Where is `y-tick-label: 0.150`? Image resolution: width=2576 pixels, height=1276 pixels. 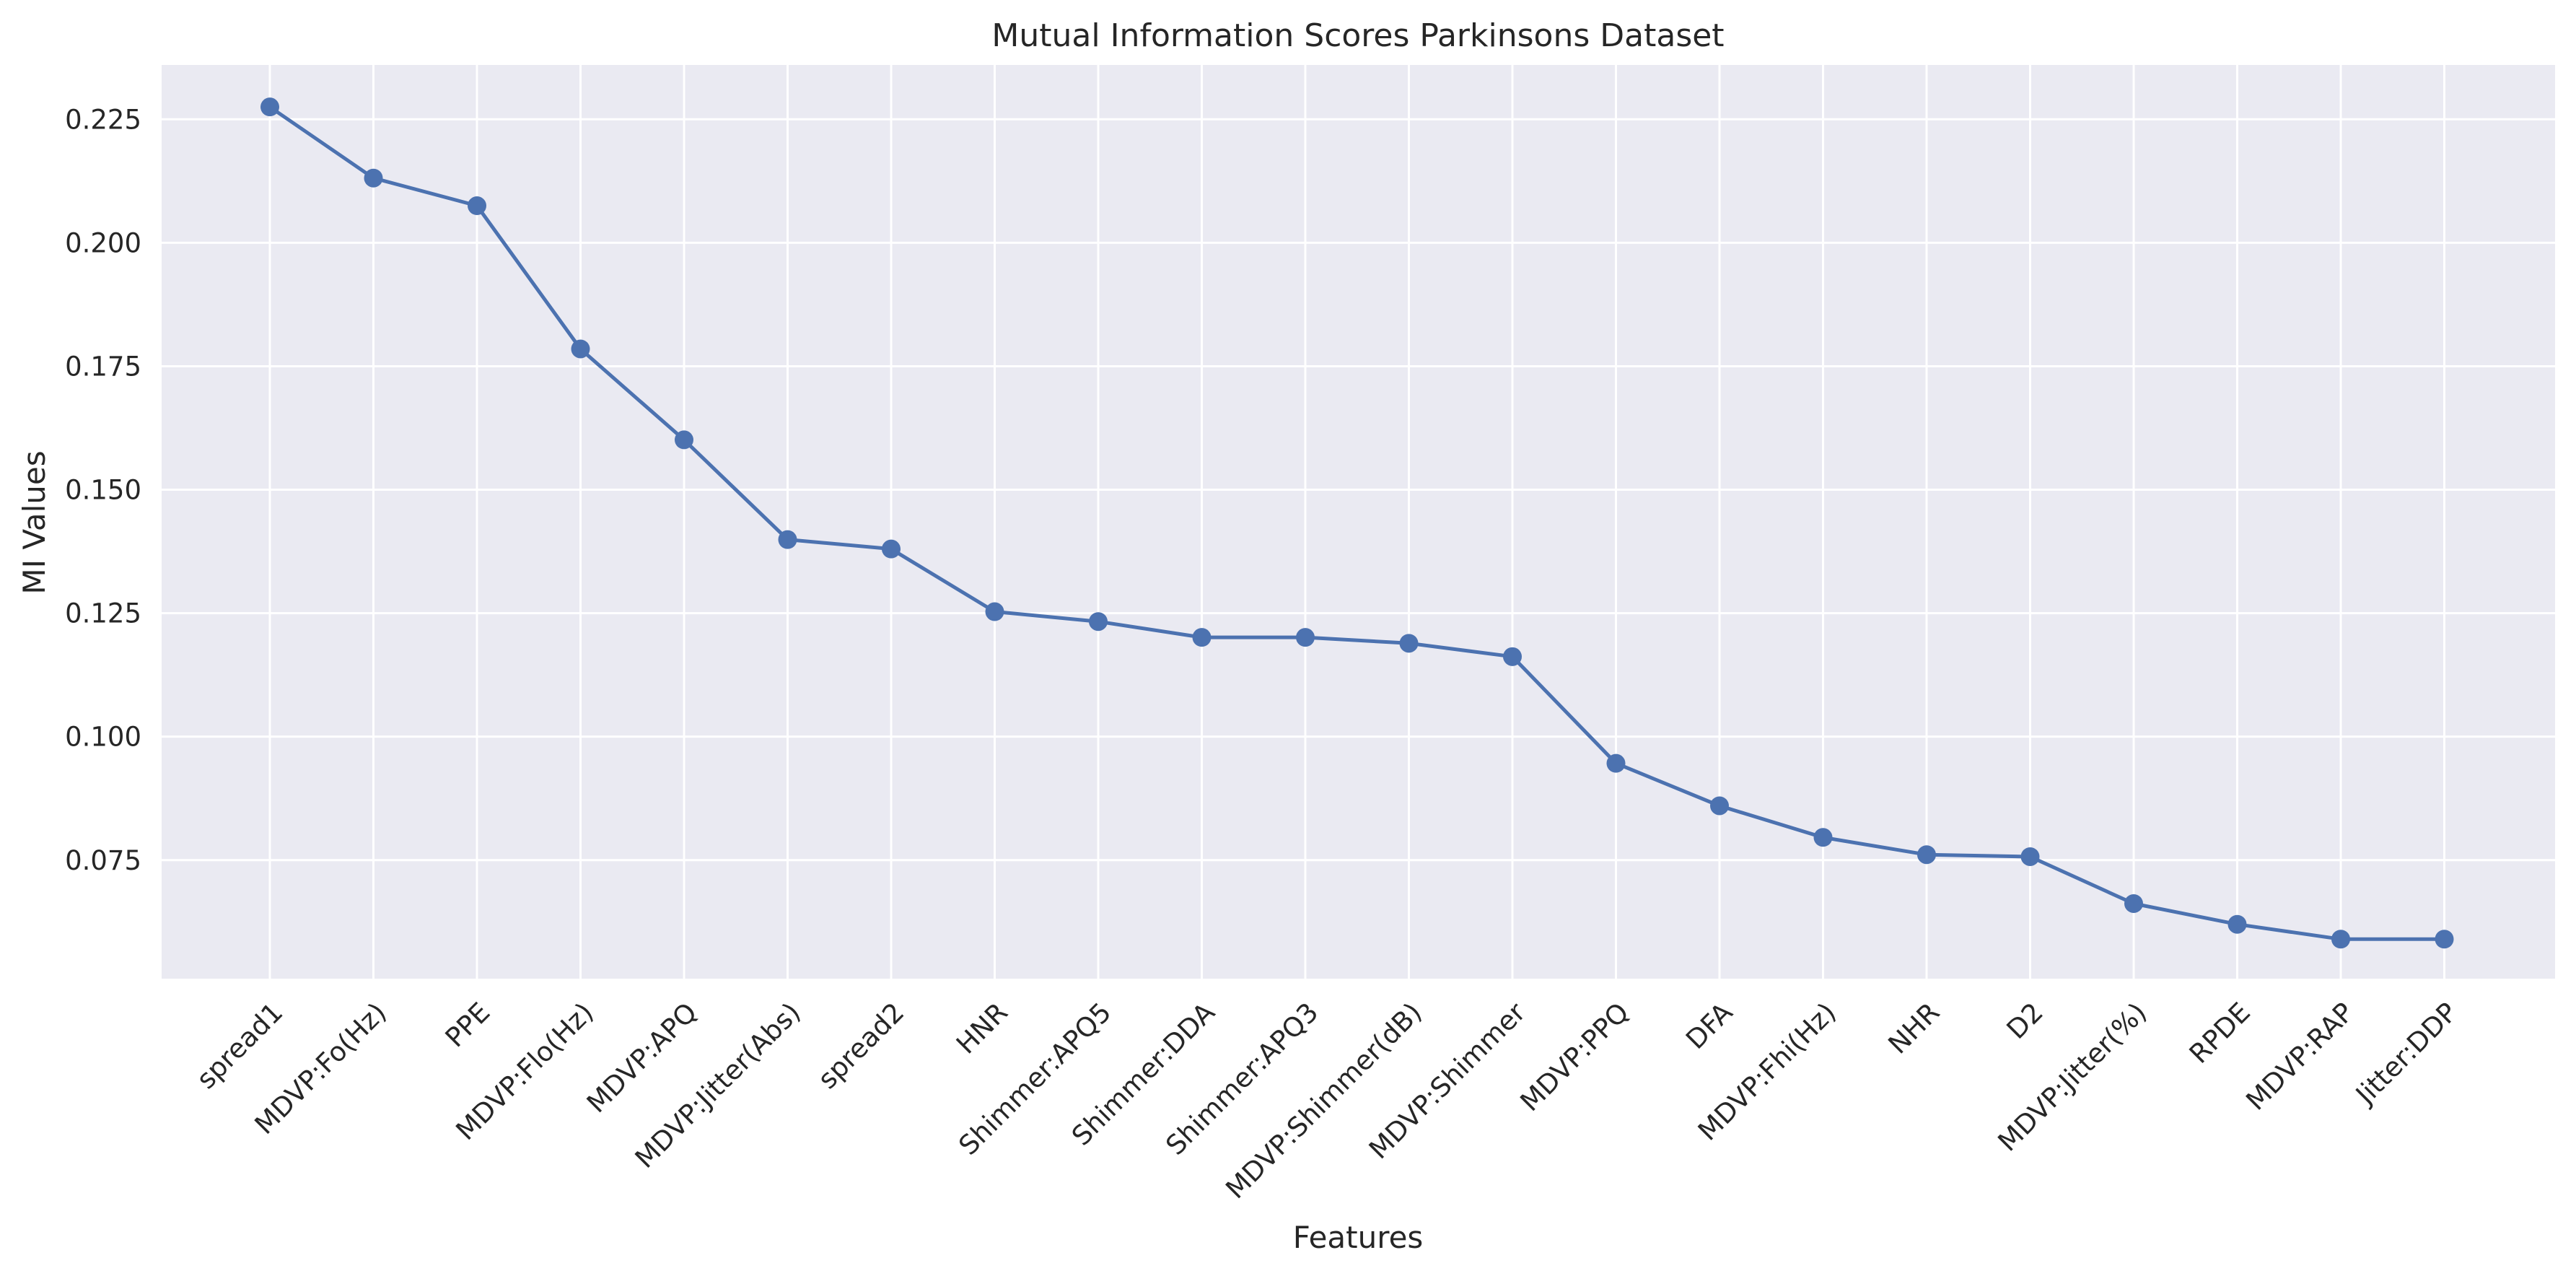
y-tick-label: 0.150 is located at coordinates (103, 490).